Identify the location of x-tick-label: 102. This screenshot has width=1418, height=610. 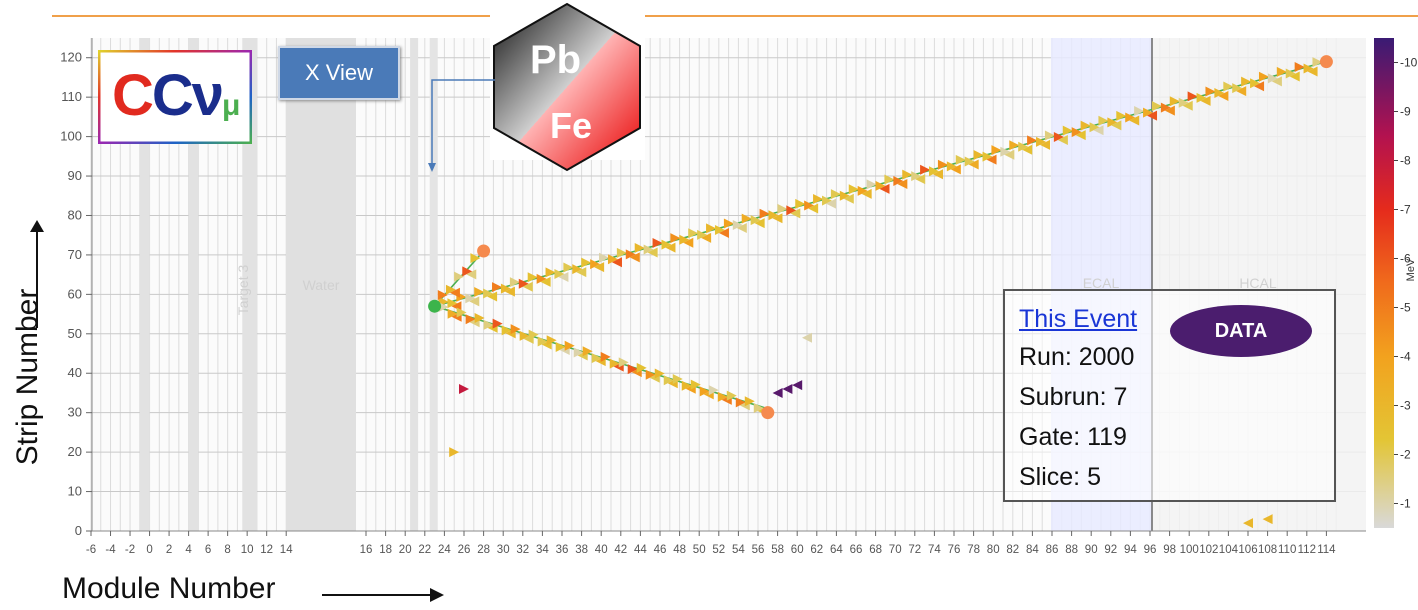
(1208, 550).